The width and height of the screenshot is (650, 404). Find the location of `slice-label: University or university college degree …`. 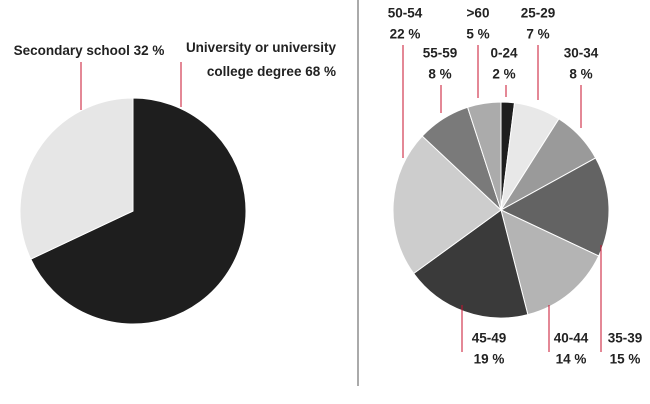

slice-label: University or university college degree … is located at coordinates (256, 60).